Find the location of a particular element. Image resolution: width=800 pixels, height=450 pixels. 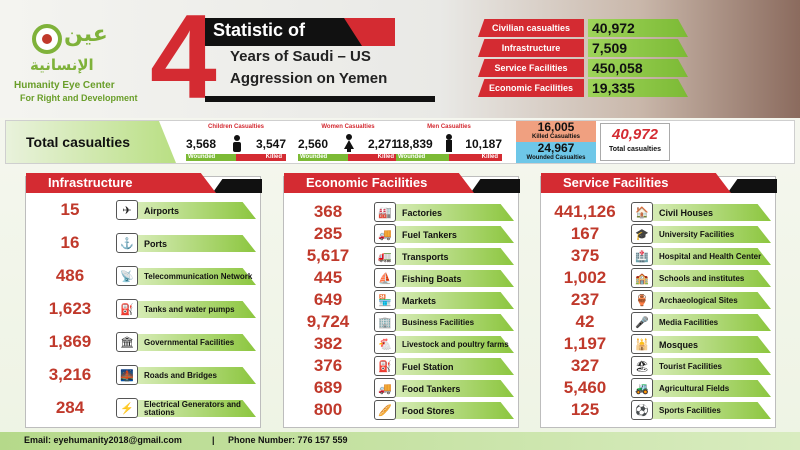

header-stat-value: 40,972 is located at coordinates (638, 28).